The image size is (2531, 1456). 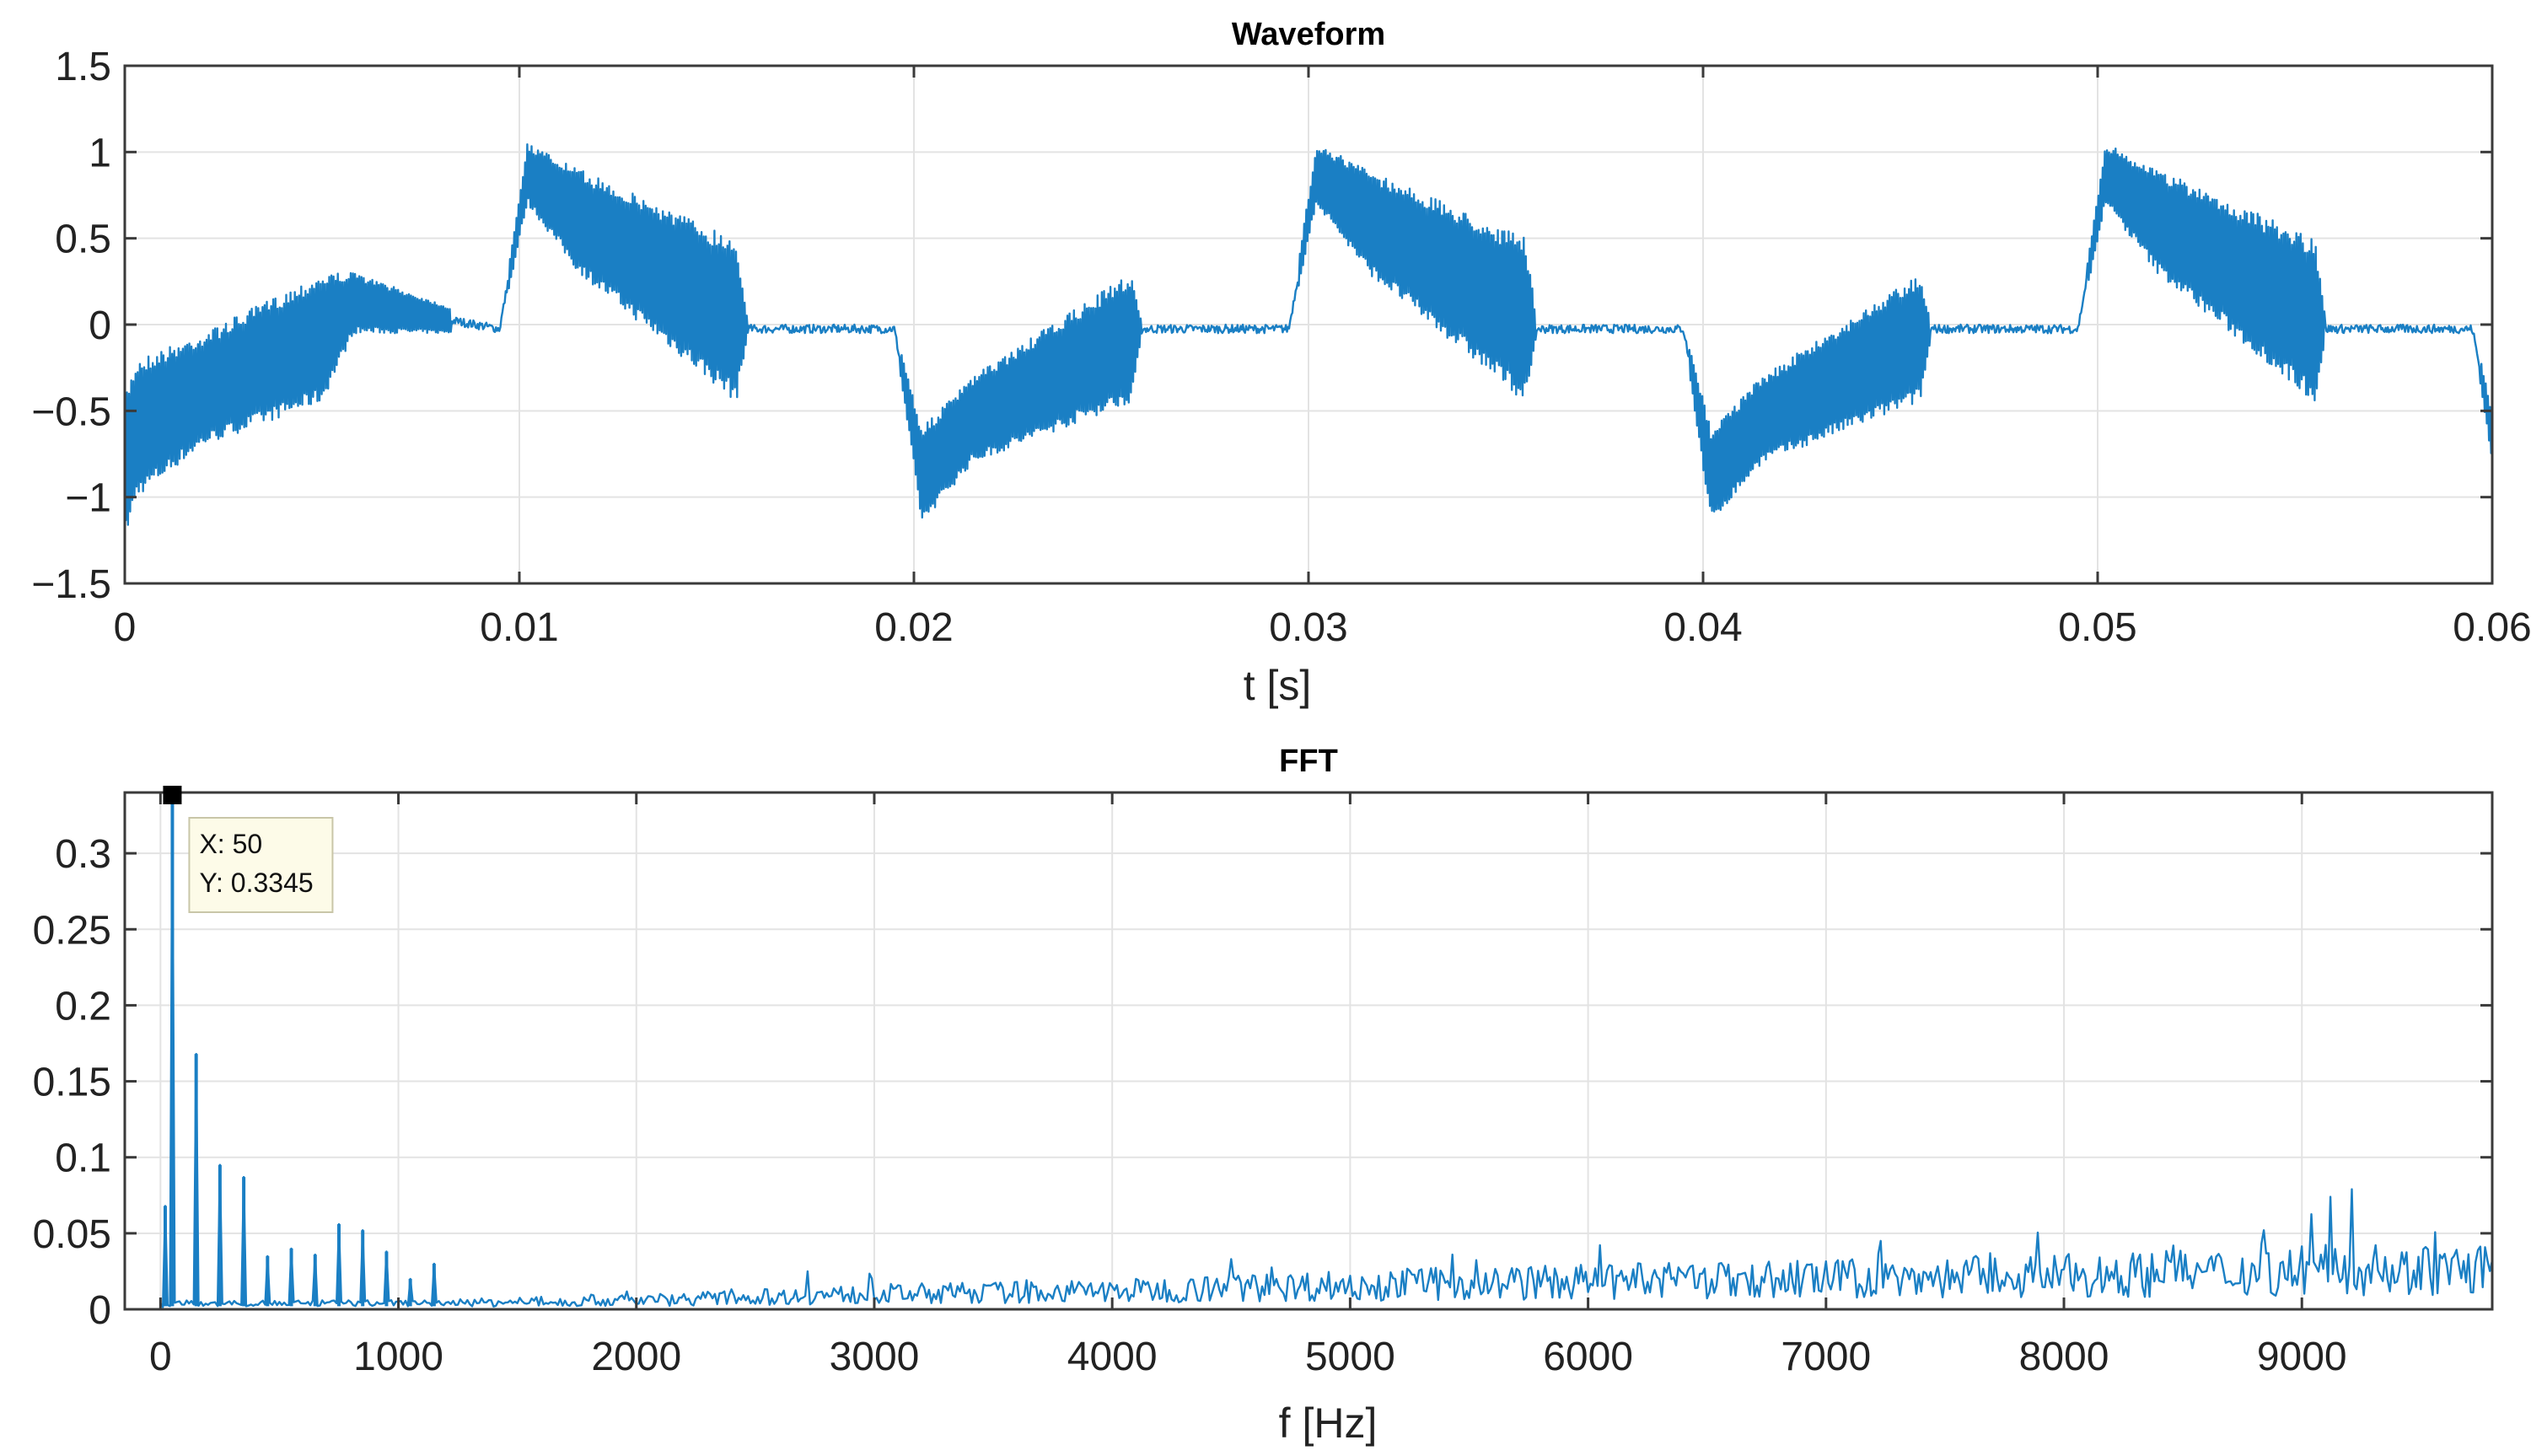 I want to click on waveform-xtick-label: 0, so click(x=126, y=627).